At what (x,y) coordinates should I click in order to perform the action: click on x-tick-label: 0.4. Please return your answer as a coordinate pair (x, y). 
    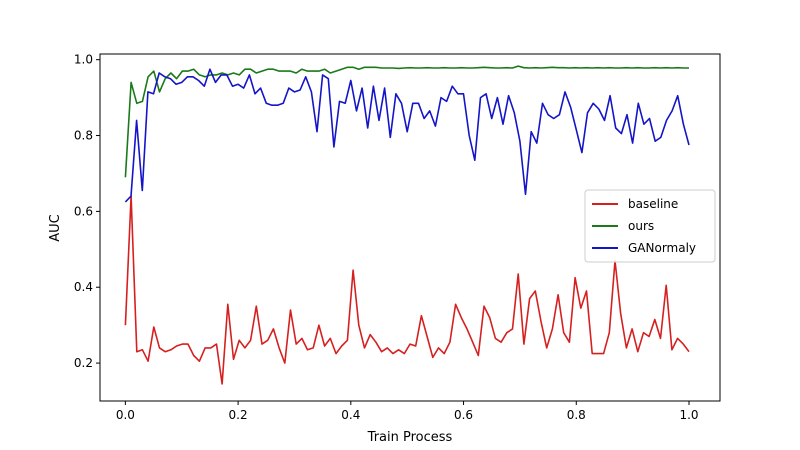
    Looking at the image, I should click on (350, 415).